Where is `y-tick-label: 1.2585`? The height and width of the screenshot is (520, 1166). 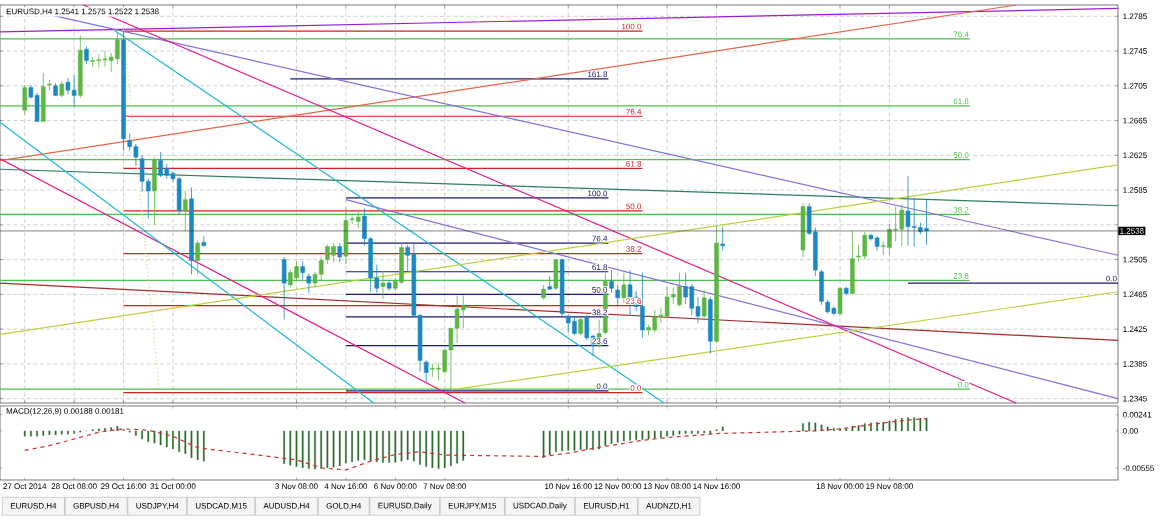
y-tick-label: 1.2585 is located at coordinates (1135, 190).